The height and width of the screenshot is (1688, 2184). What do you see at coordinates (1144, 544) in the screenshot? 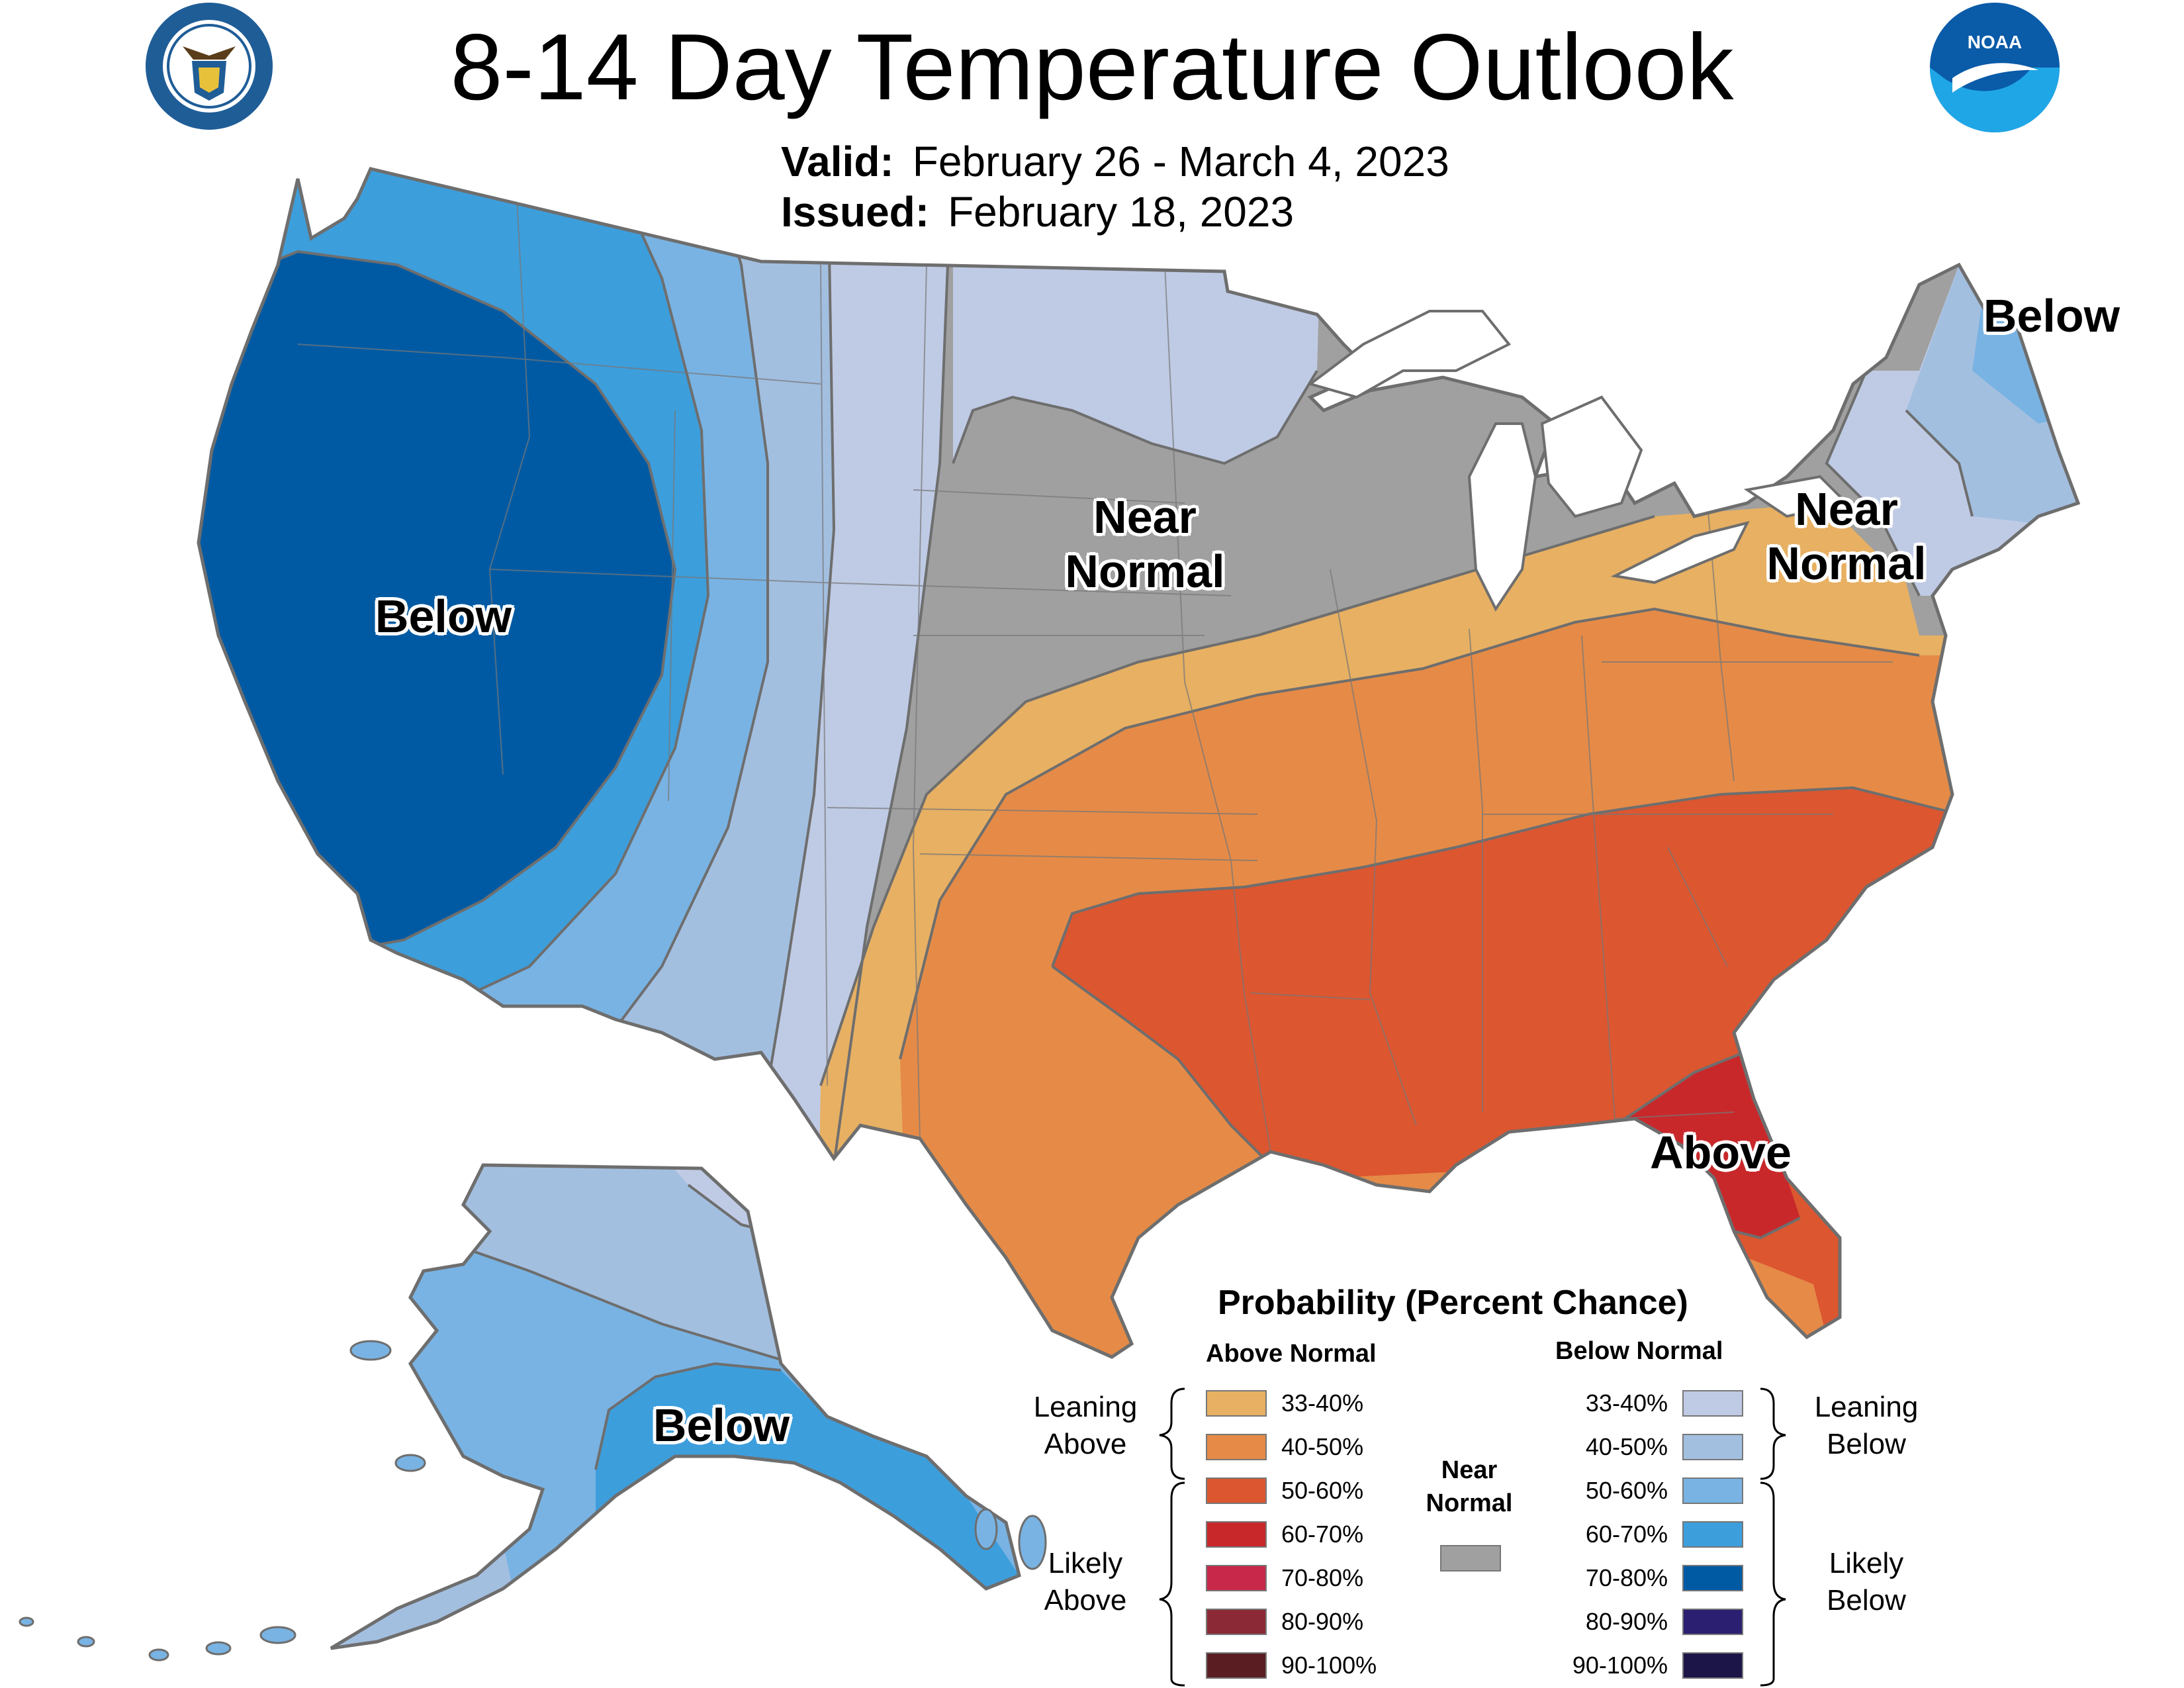
I see `region-label-central-near-normal: Near Normal` at bounding box center [1144, 544].